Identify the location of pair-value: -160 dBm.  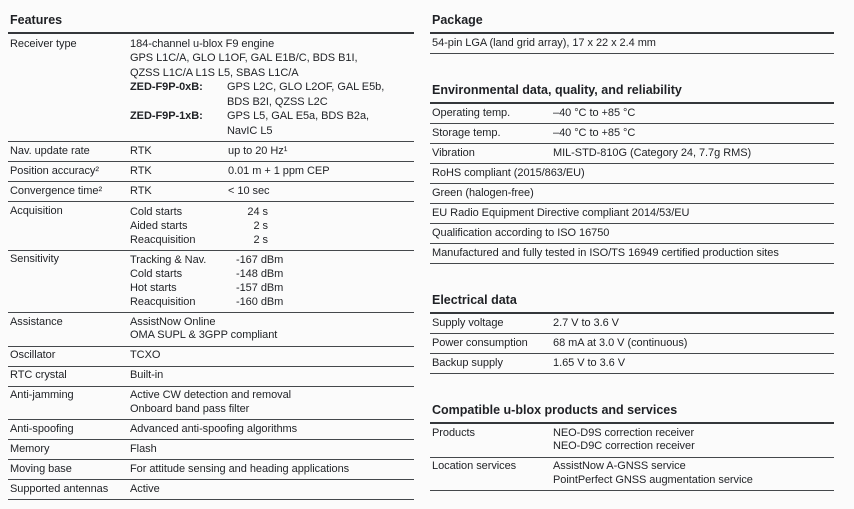
(260, 302).